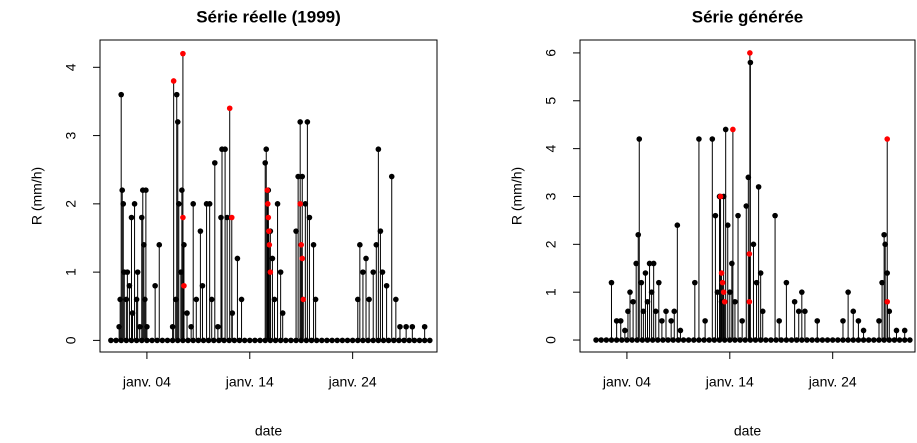  I want to click on x-tick-label: janv. 14, so click(729, 382).